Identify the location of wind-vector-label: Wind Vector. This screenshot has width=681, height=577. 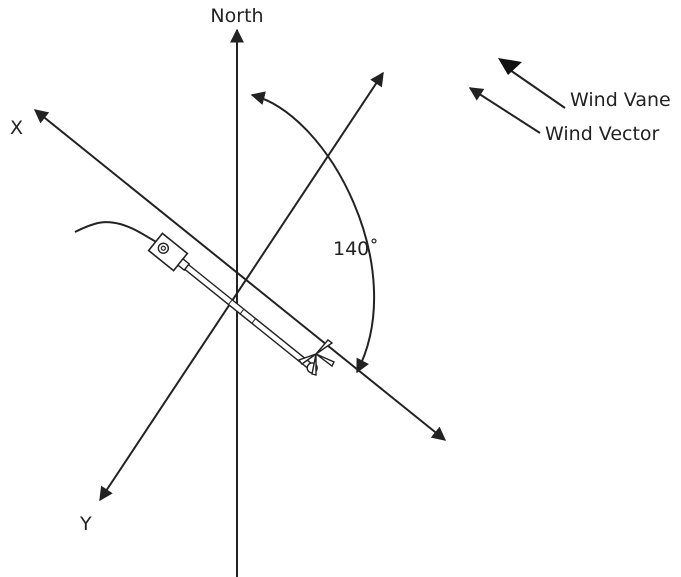
(602, 134).